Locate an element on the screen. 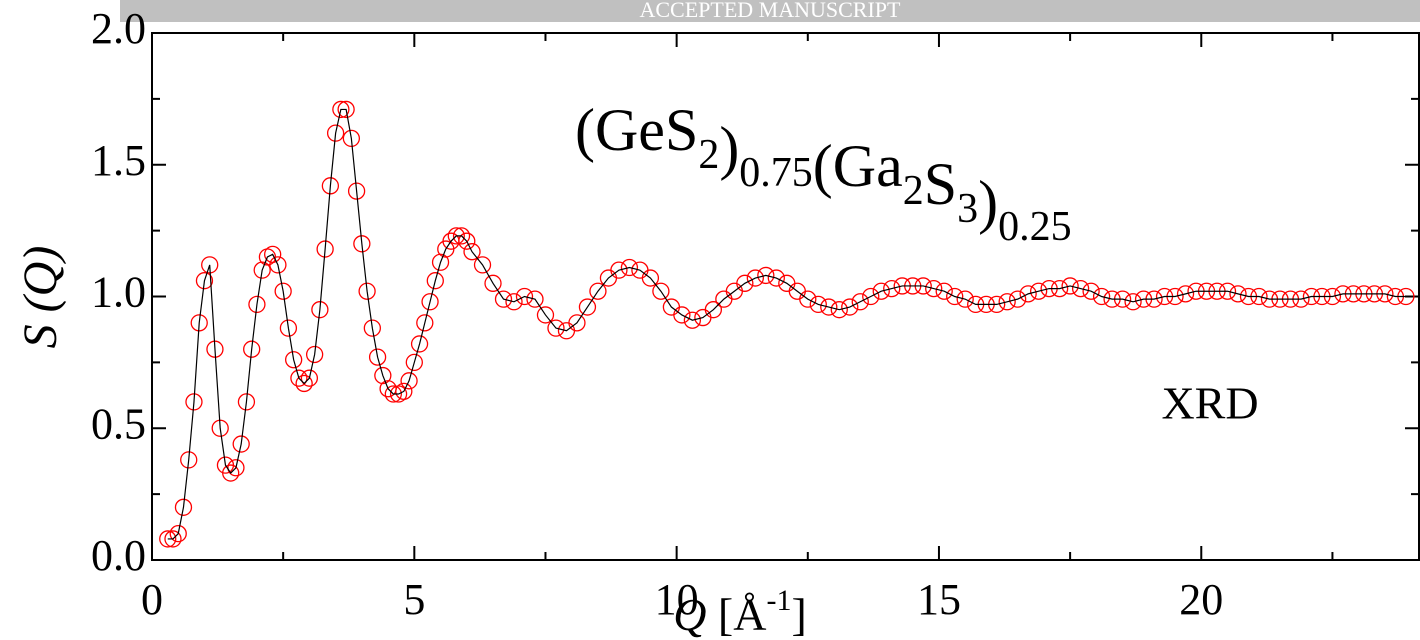  title-text: (Ga is located at coordinates (858, 166).